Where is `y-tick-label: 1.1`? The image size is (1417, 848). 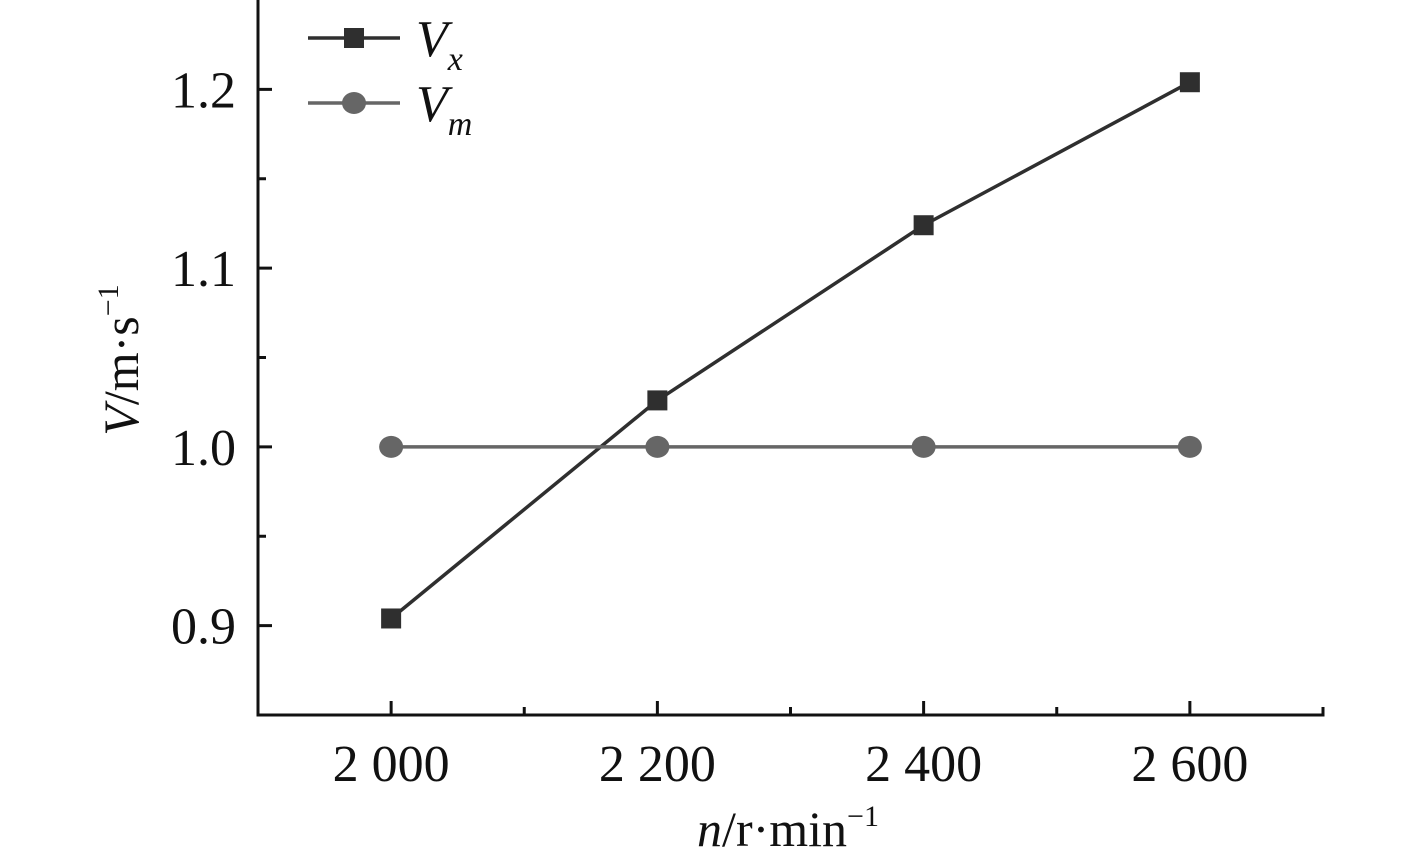 y-tick-label: 1.1 is located at coordinates (203, 269).